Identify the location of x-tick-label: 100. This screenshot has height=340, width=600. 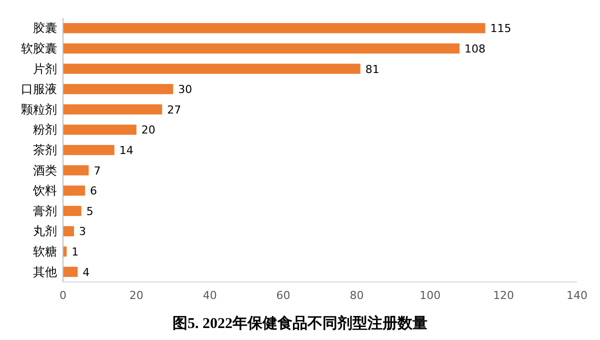
(430, 295).